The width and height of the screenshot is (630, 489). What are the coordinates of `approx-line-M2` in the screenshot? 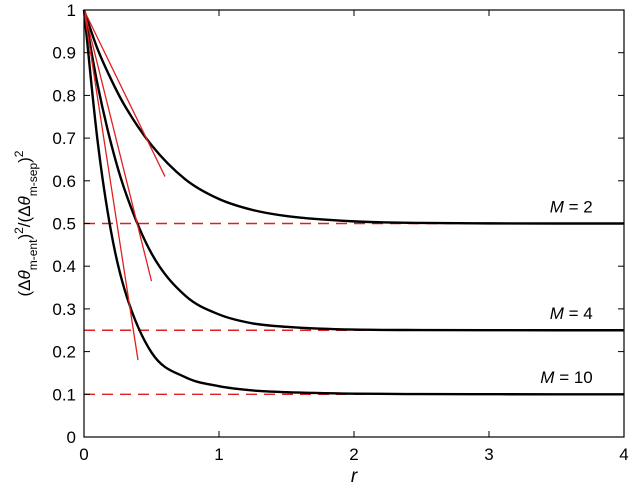 It's located at (124, 93).